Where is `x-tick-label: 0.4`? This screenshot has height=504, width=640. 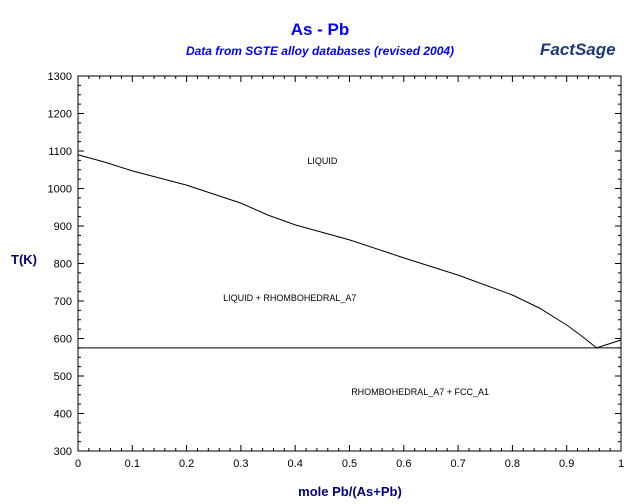
x-tick-label: 0.4 is located at coordinates (295, 464).